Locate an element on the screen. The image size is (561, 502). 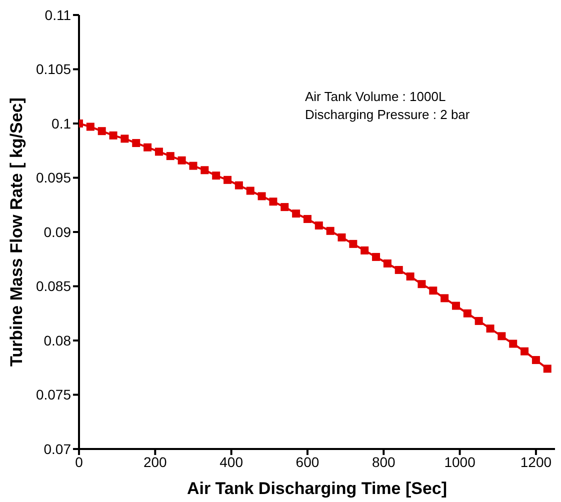
x-tick-label: 600 is located at coordinates (308, 462).